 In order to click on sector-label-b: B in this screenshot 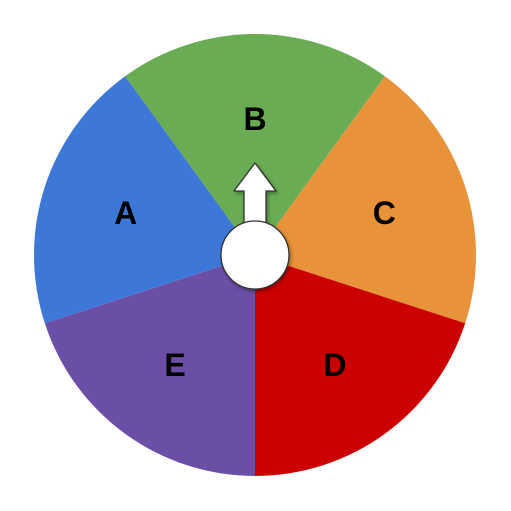, I will do `click(254, 119)`.